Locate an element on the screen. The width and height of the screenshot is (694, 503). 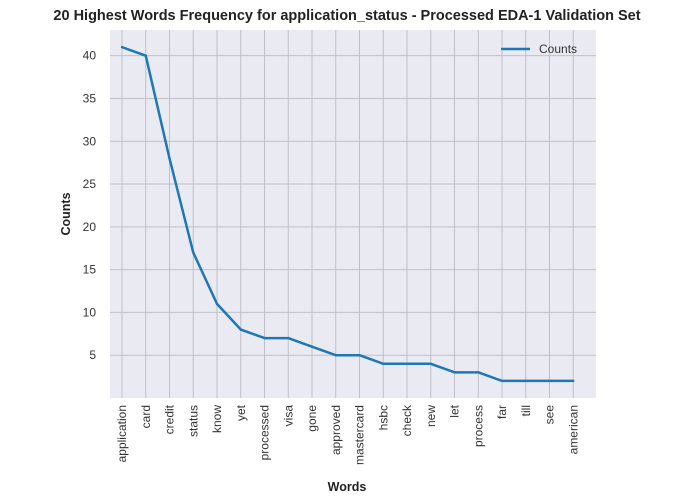
x-tick-label: see is located at coordinates (550, 415).